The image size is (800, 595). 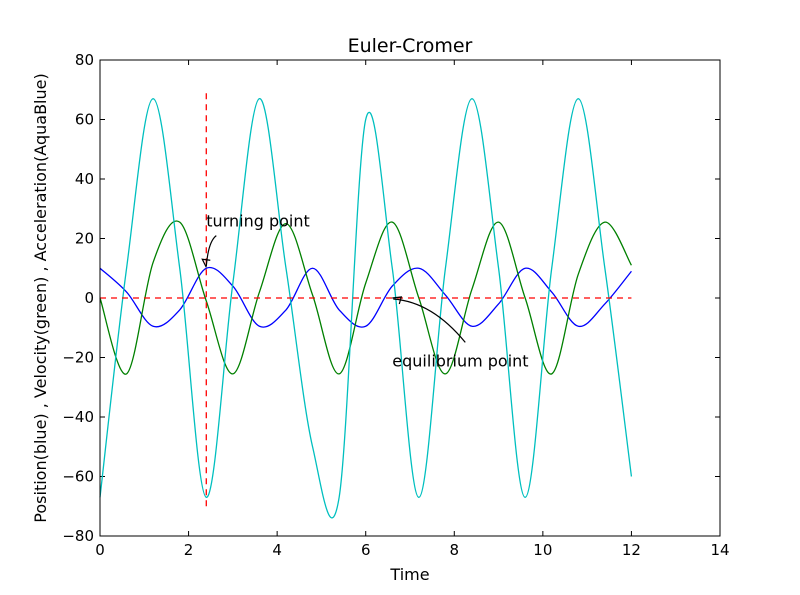 I want to click on y-tick-label: −20, so click(x=78, y=358).